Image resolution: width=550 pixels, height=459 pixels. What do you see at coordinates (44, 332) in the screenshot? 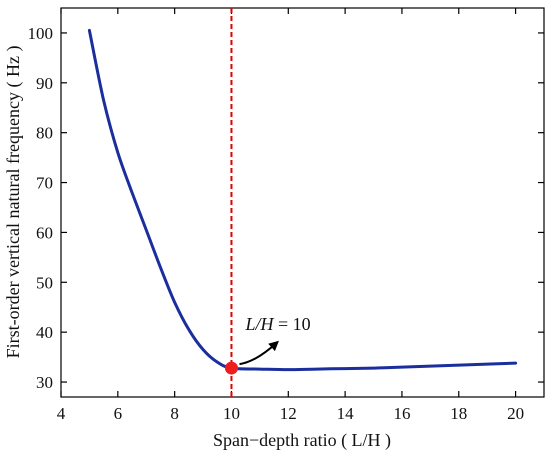
I see `y-tick-label-40: 40` at bounding box center [44, 332].